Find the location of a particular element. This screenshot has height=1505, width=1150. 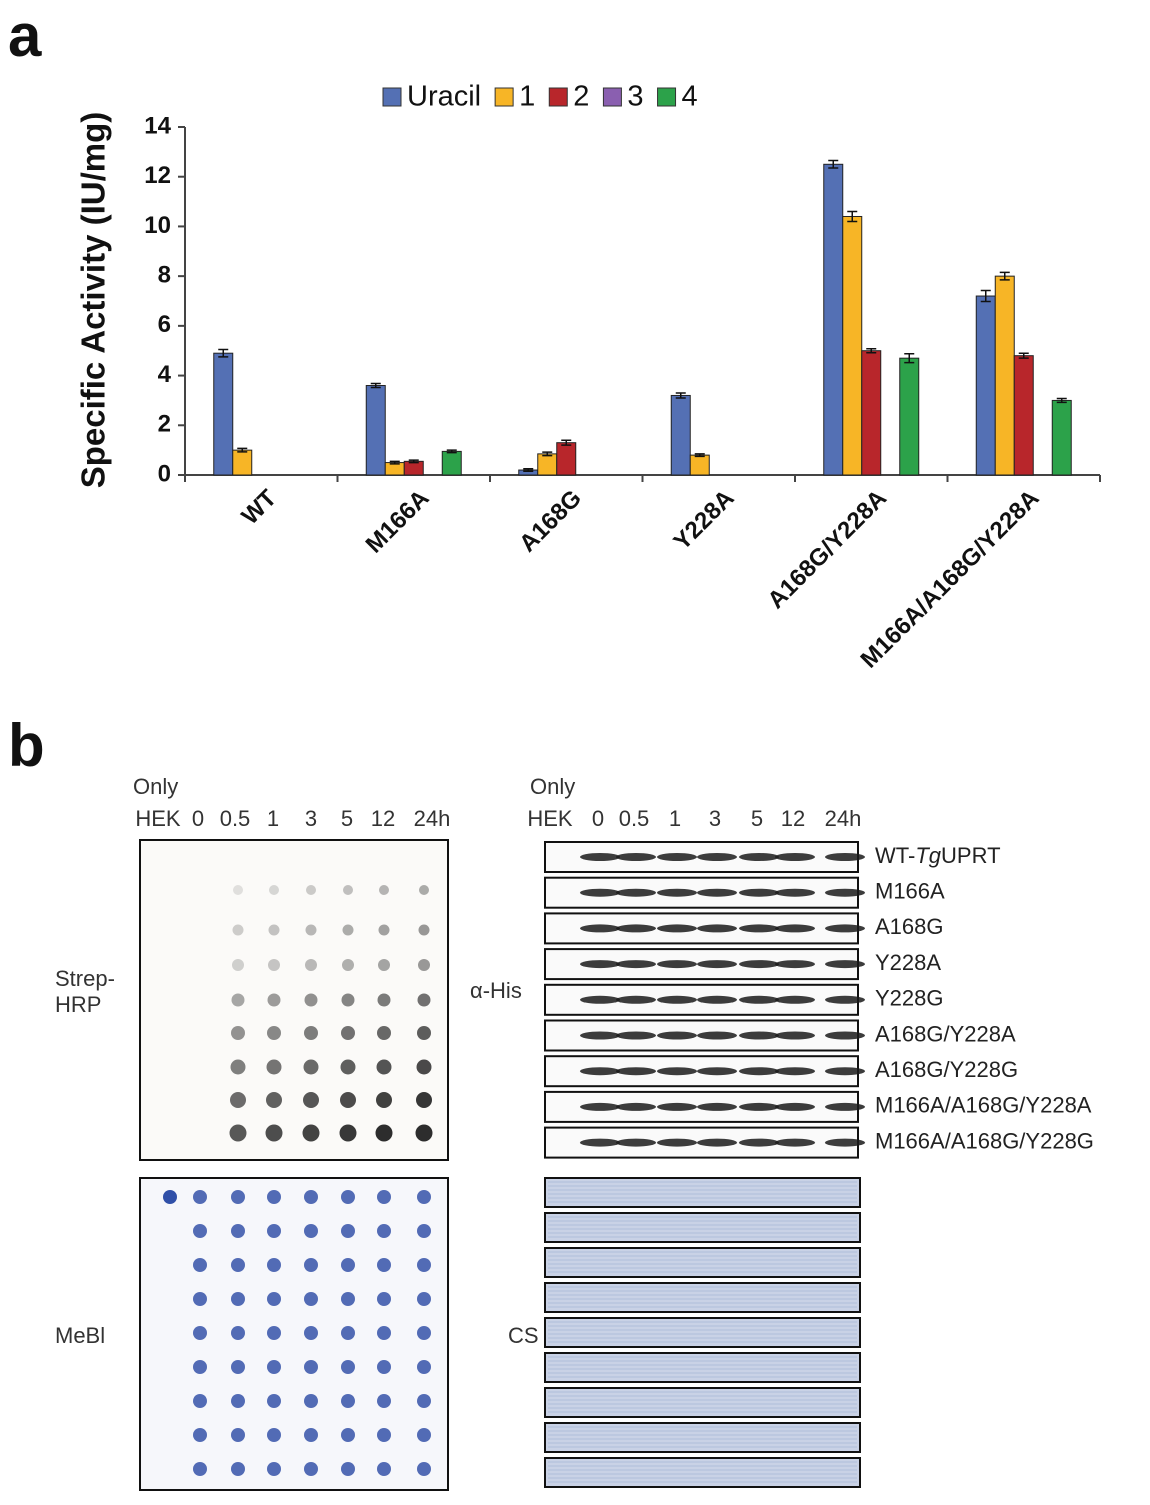

header-label: 3 is located at coordinates (311, 818).